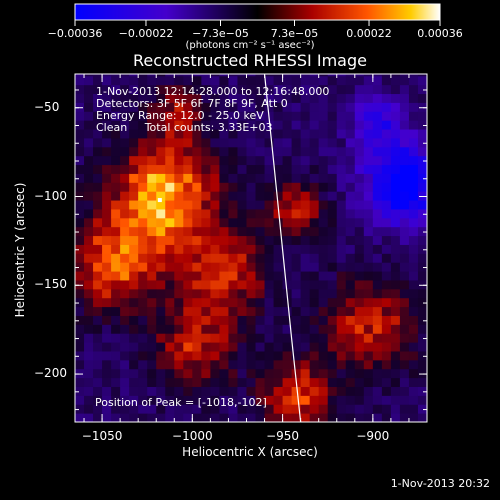 The image size is (500, 500). What do you see at coordinates (373, 436) in the screenshot?
I see `x-tick-label: −900` at bounding box center [373, 436].